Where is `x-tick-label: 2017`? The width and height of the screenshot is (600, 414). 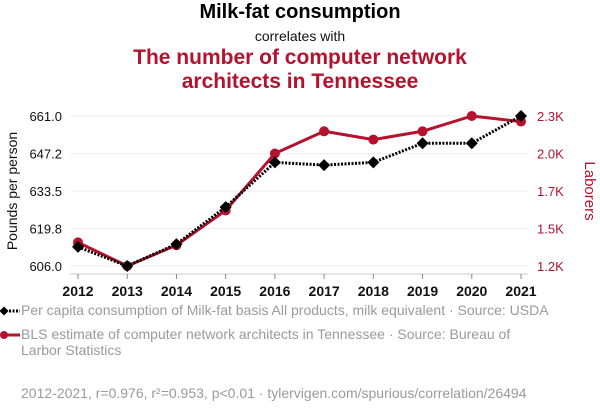
x-tick-label: 2017 is located at coordinates (324, 291).